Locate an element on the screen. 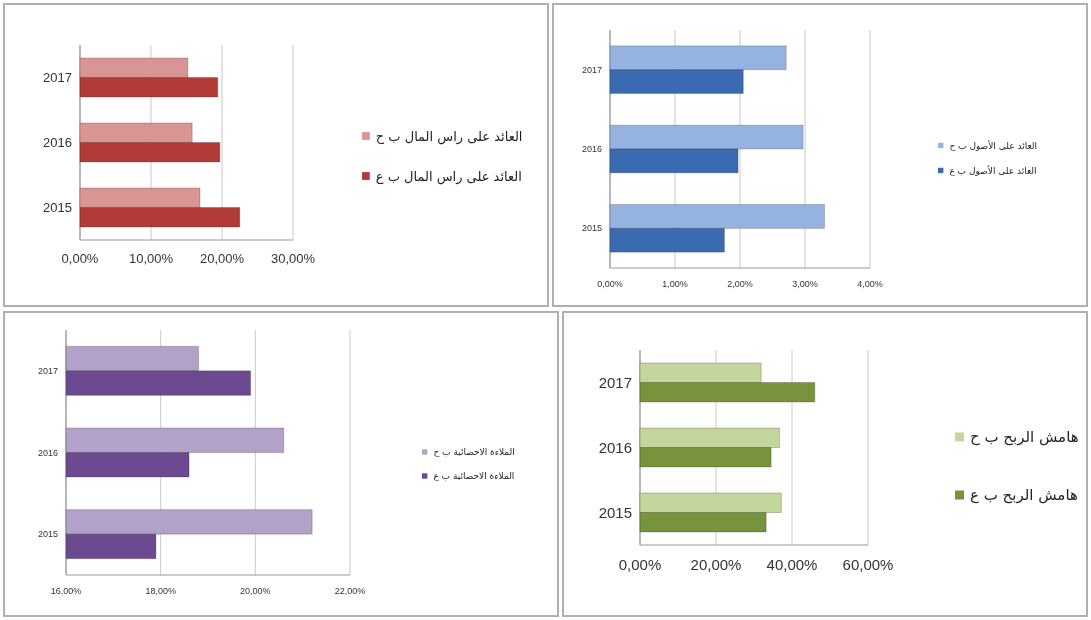  x-tick-label: 10,00% is located at coordinates (151, 258).